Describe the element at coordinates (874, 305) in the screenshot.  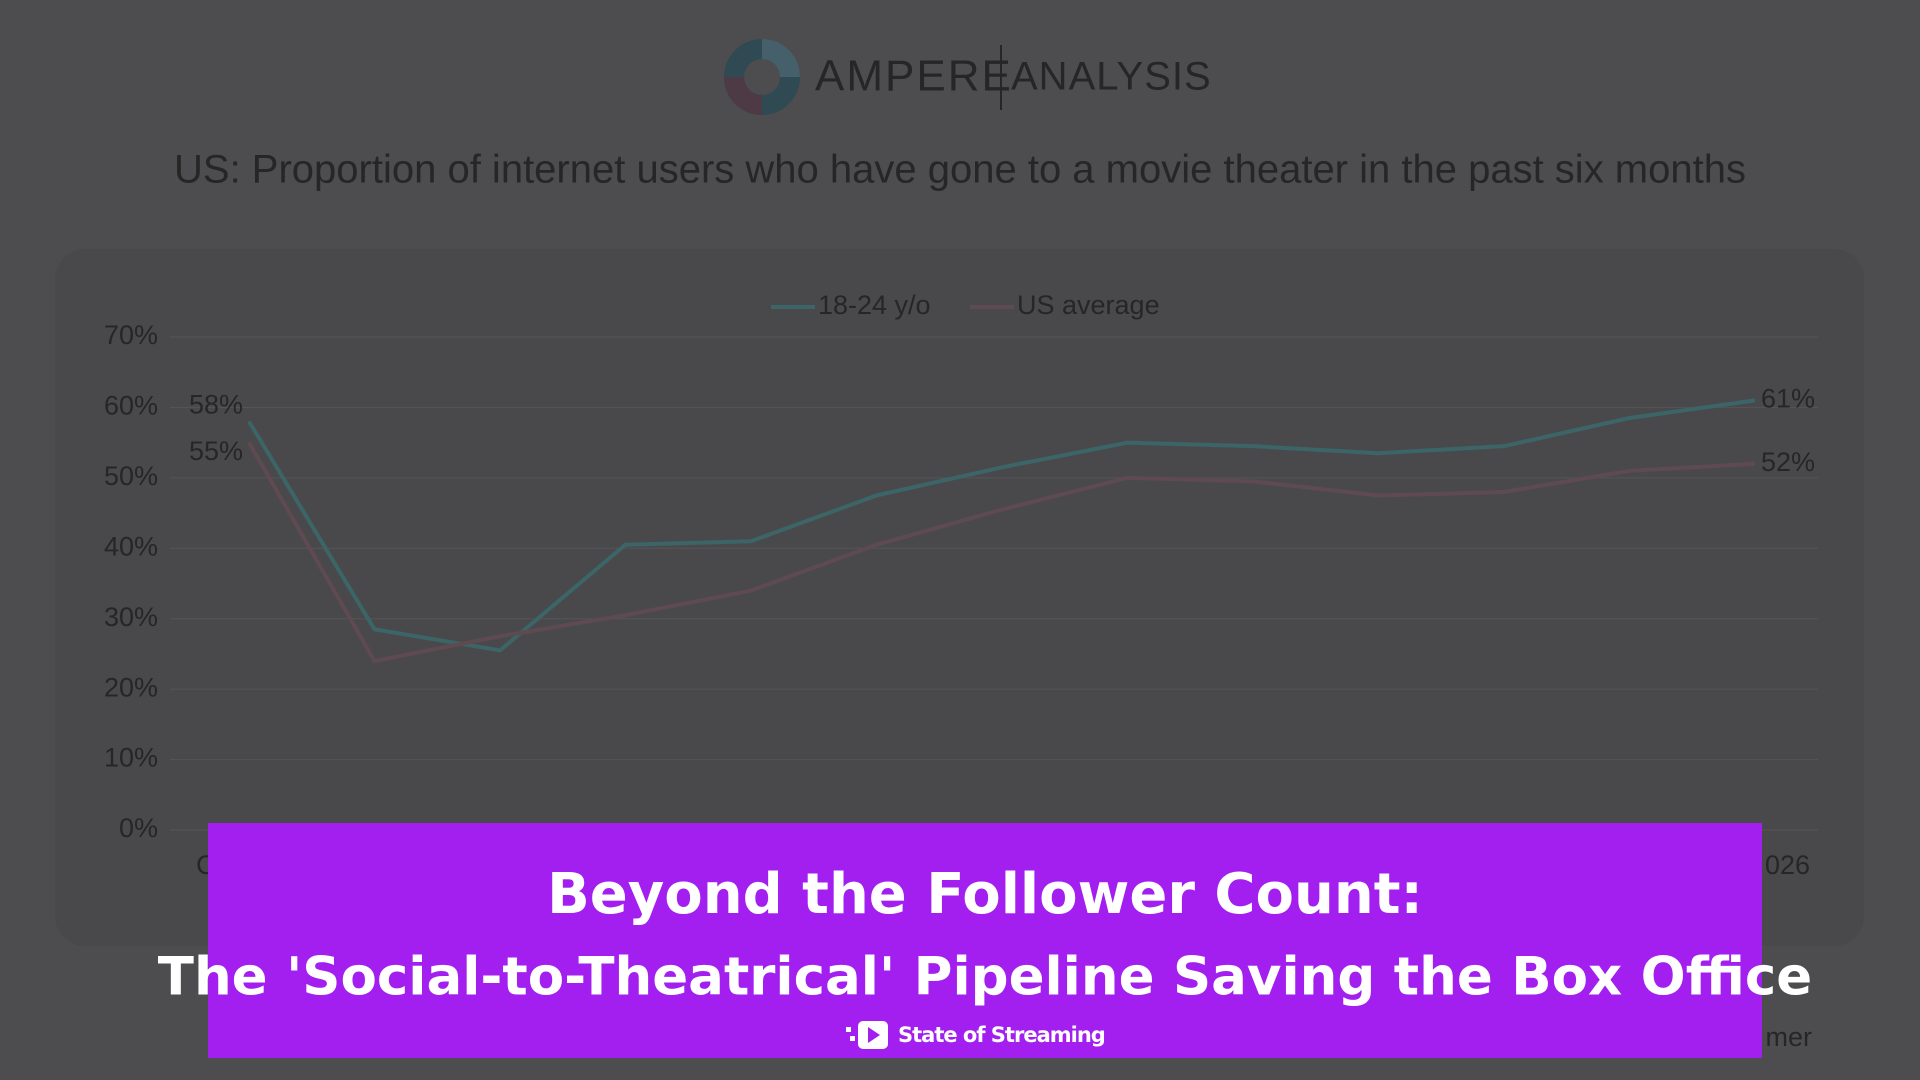
I see `legend-label: 18-24 y/o` at that location.